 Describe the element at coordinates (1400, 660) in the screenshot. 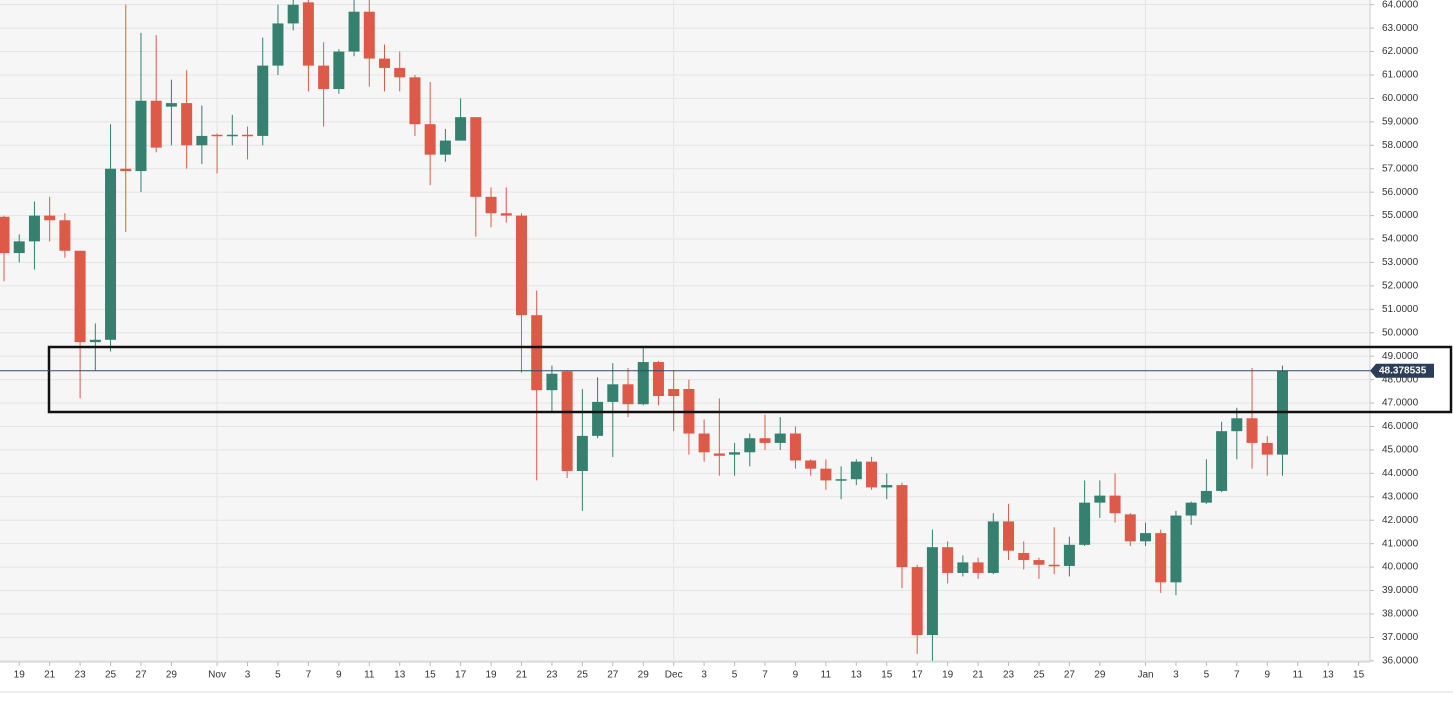

I see `y-tick-label: 36.0000` at that location.